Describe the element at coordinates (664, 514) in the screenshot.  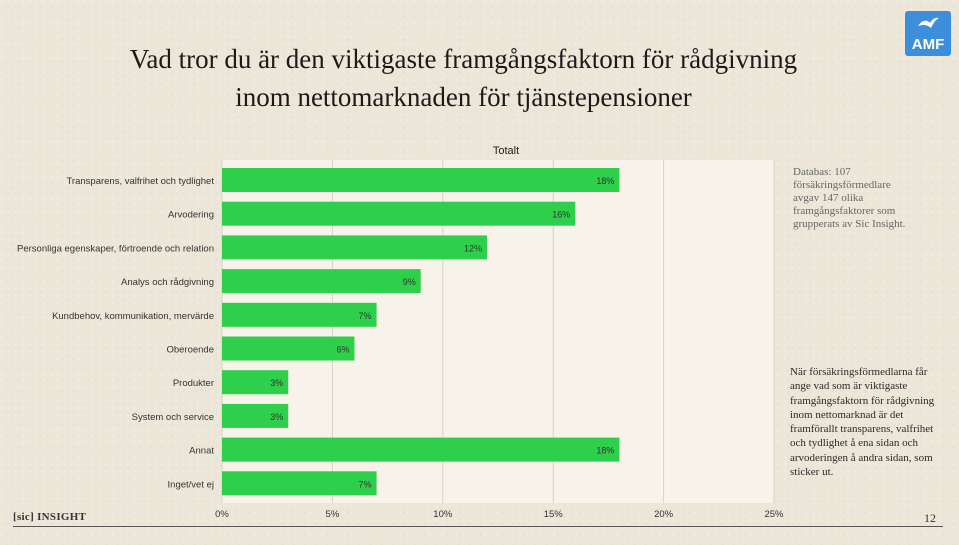
I see `x-tick-label: 20%` at that location.